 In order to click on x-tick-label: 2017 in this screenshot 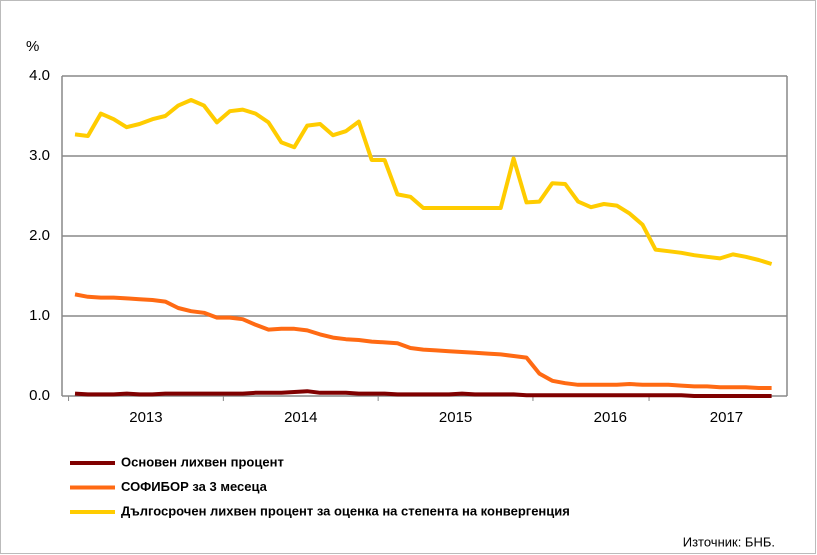, I will do `click(726, 417)`.